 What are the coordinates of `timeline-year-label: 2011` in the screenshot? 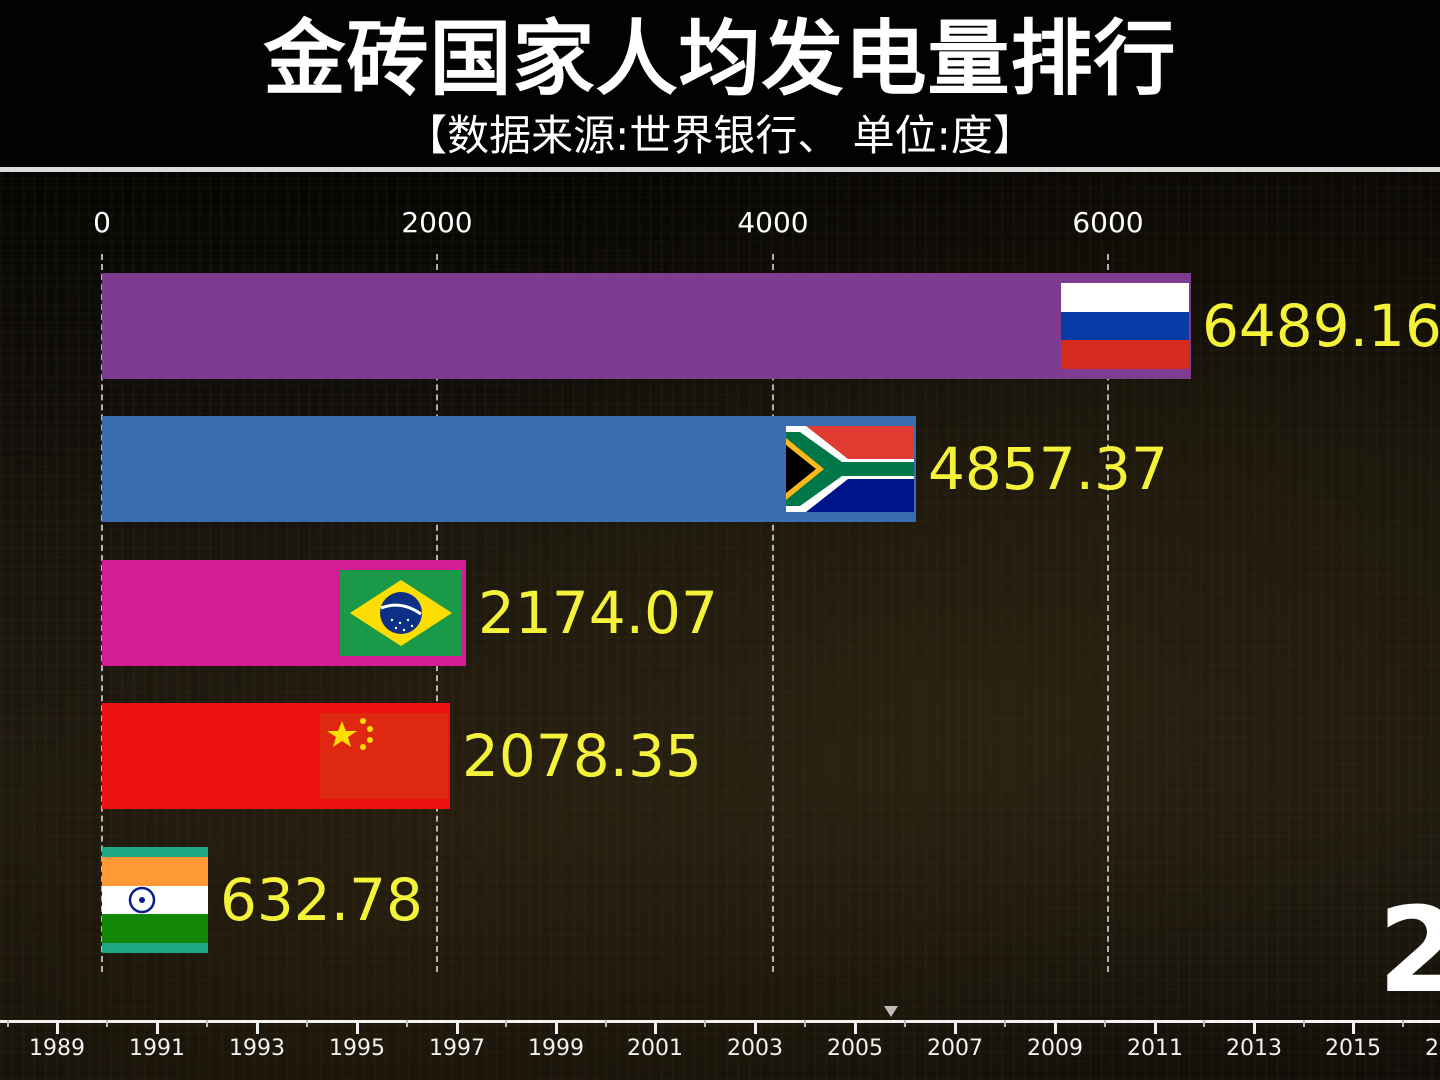 It's located at (1155, 1048).